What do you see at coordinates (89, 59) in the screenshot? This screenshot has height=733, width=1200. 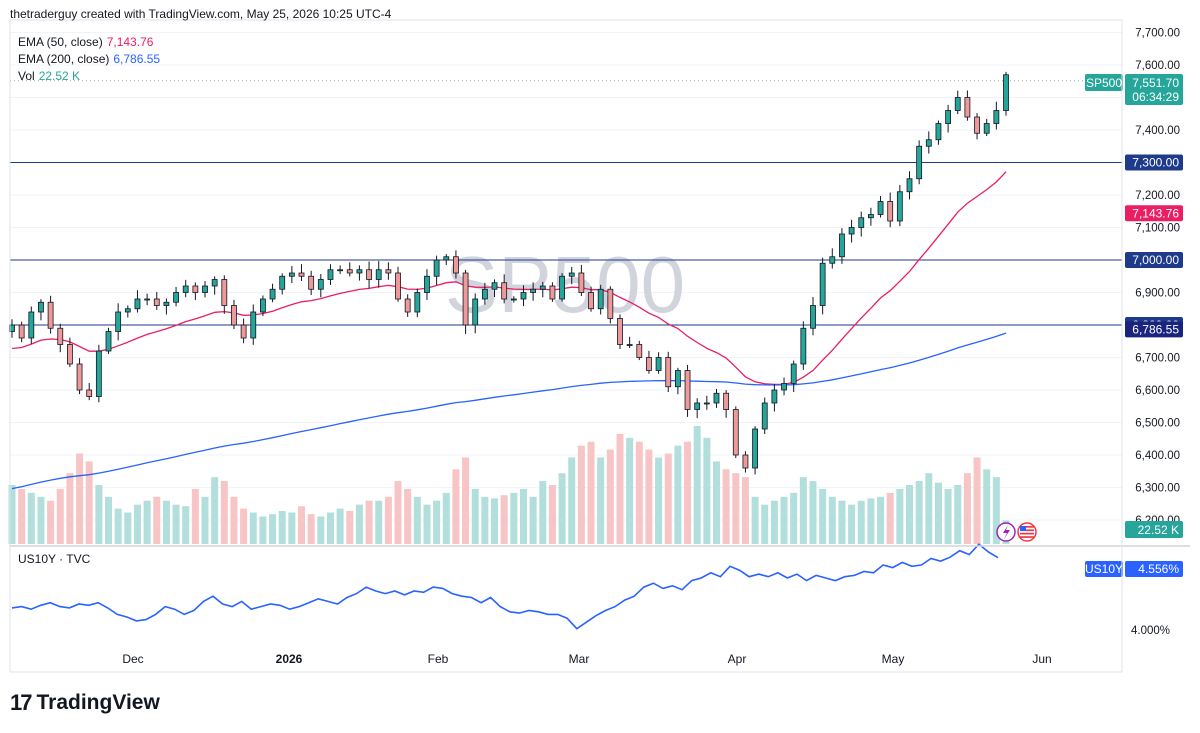 I see `legend-ema200: EMA (200, close) 6,786.55` at bounding box center [89, 59].